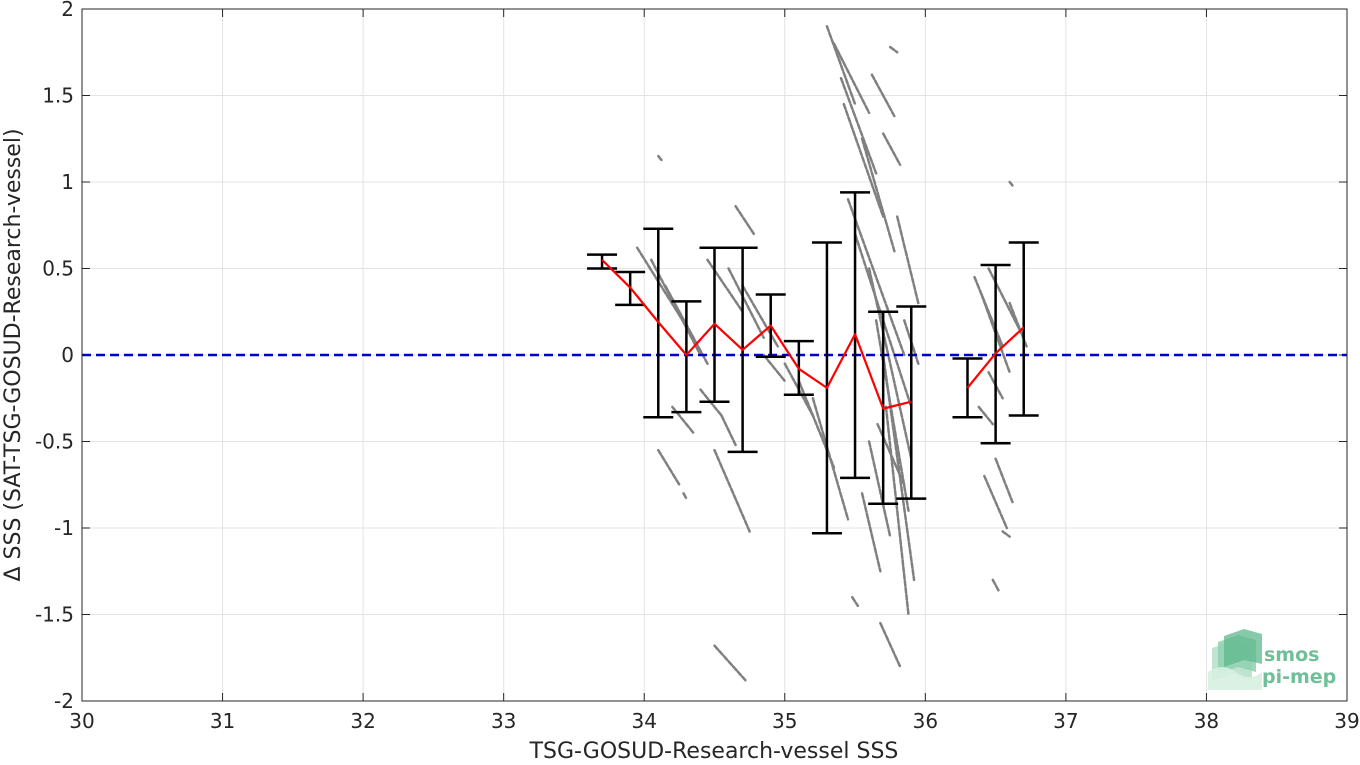  Describe the element at coordinates (67, 182) in the screenshot. I see `y-tick-label: 1` at that location.